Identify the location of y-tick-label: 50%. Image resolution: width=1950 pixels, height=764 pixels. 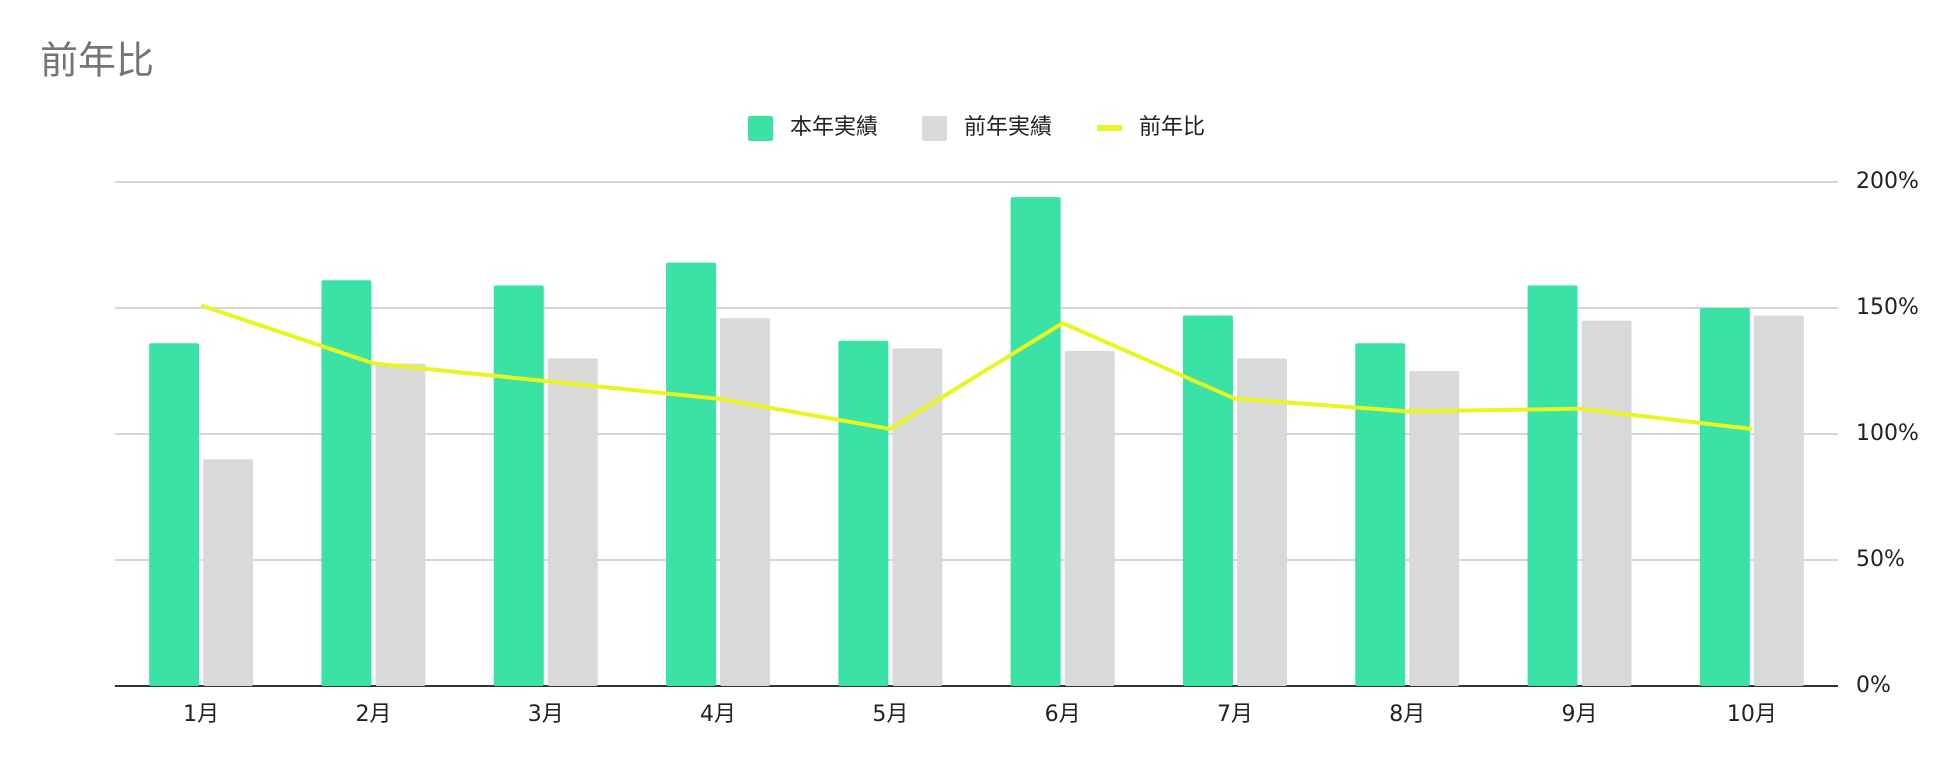
(1880, 559).